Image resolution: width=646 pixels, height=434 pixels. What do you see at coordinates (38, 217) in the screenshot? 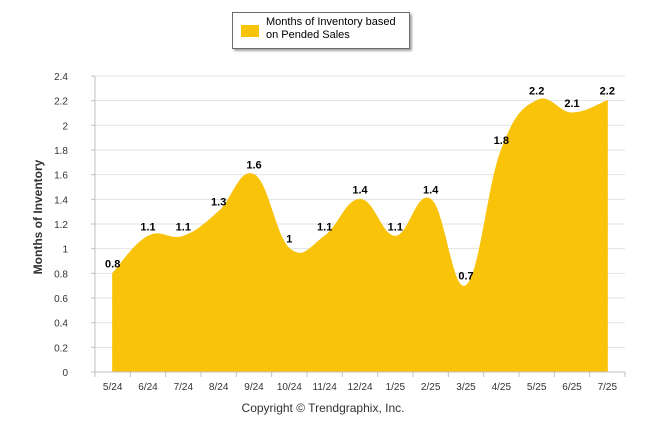
I see `y-axis-title: Months of Inventory` at bounding box center [38, 217].